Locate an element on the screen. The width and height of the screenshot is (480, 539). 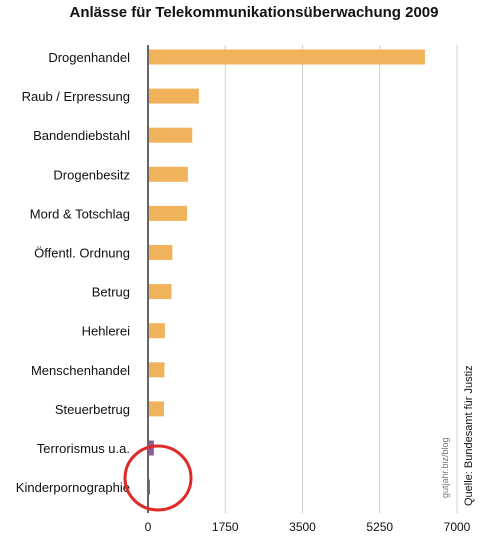
x-tick-label: 7000 is located at coordinates (457, 527).